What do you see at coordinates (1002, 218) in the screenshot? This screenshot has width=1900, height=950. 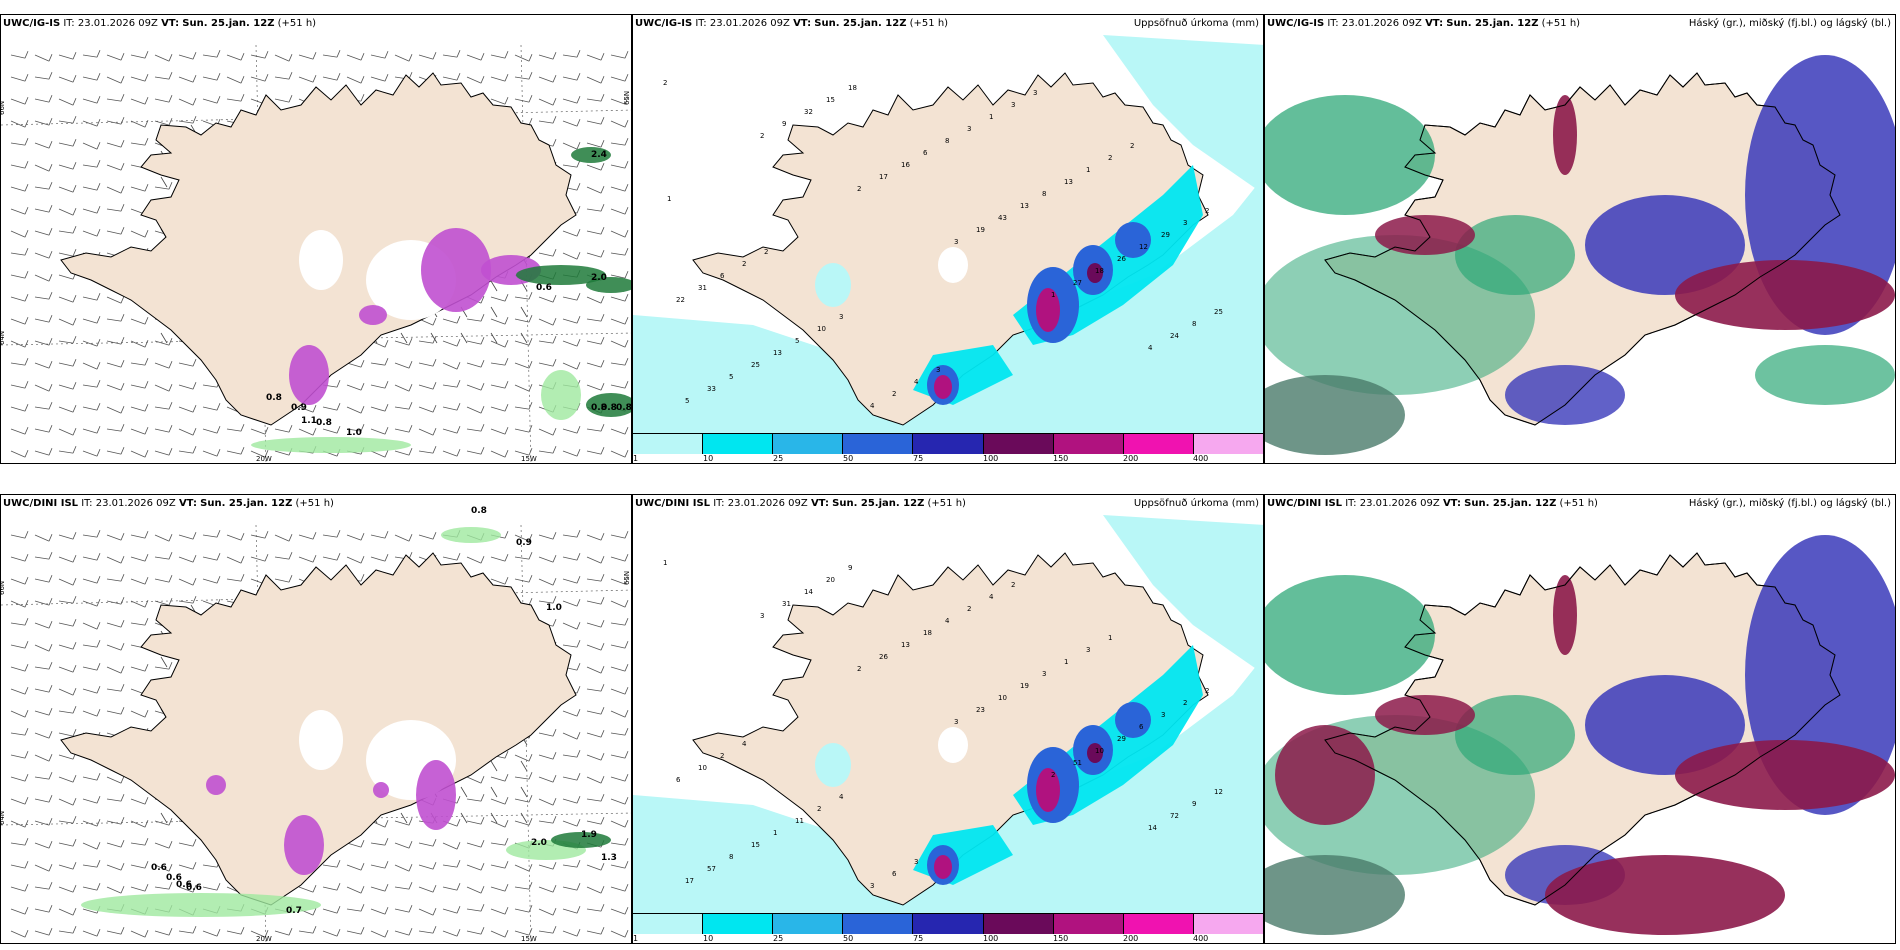 I see `precip-value-label: 43` at bounding box center [1002, 218].